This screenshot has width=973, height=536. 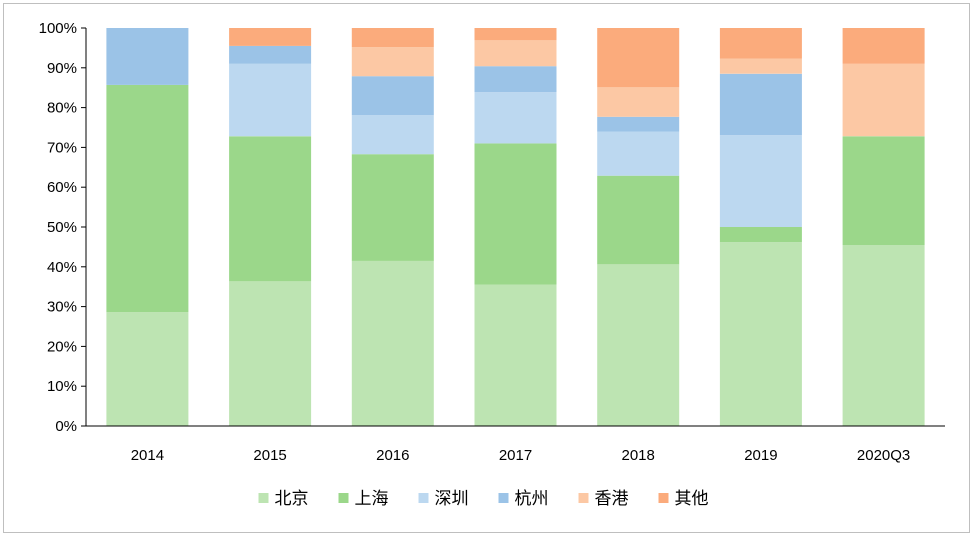 I want to click on legend-label: 深圳, so click(x=452, y=499).